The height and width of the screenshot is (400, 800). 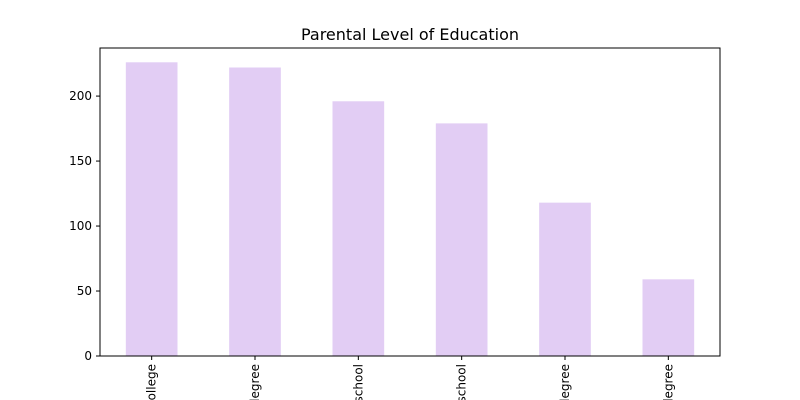 I want to click on y-tick-label-3: 150, so click(x=80, y=161).